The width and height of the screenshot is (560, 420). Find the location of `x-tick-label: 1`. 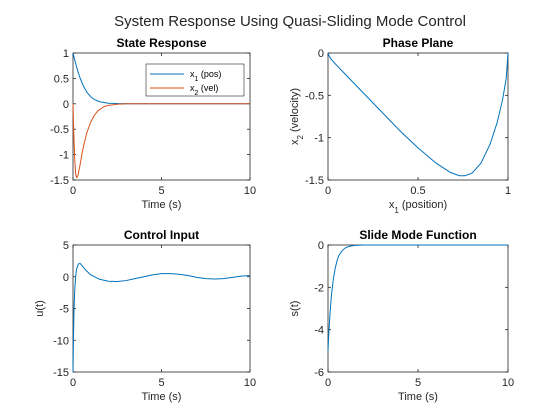

x-tick-label: 1 is located at coordinates (508, 191).